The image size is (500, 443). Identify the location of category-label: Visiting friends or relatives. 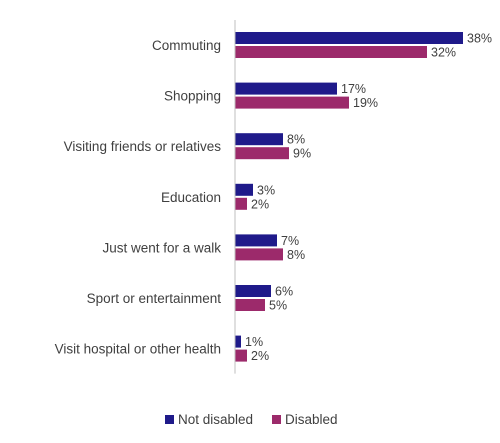
(143, 146).